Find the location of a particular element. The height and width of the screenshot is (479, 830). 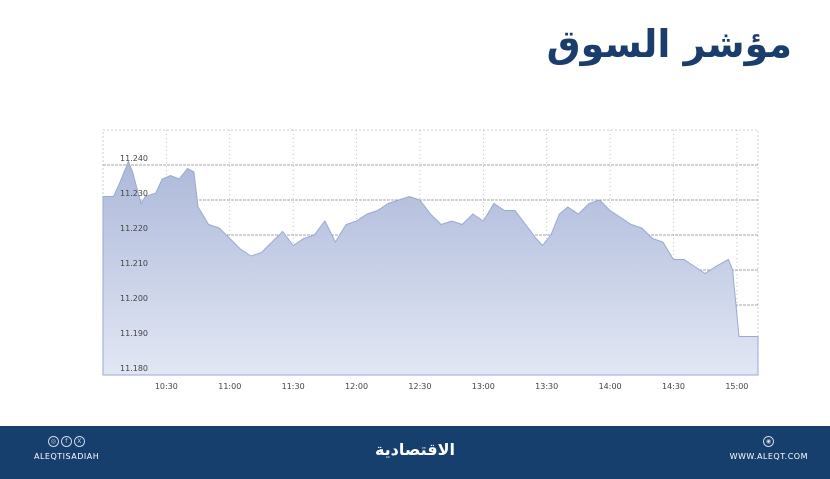

logo: الاقتصادية is located at coordinates (415, 449).